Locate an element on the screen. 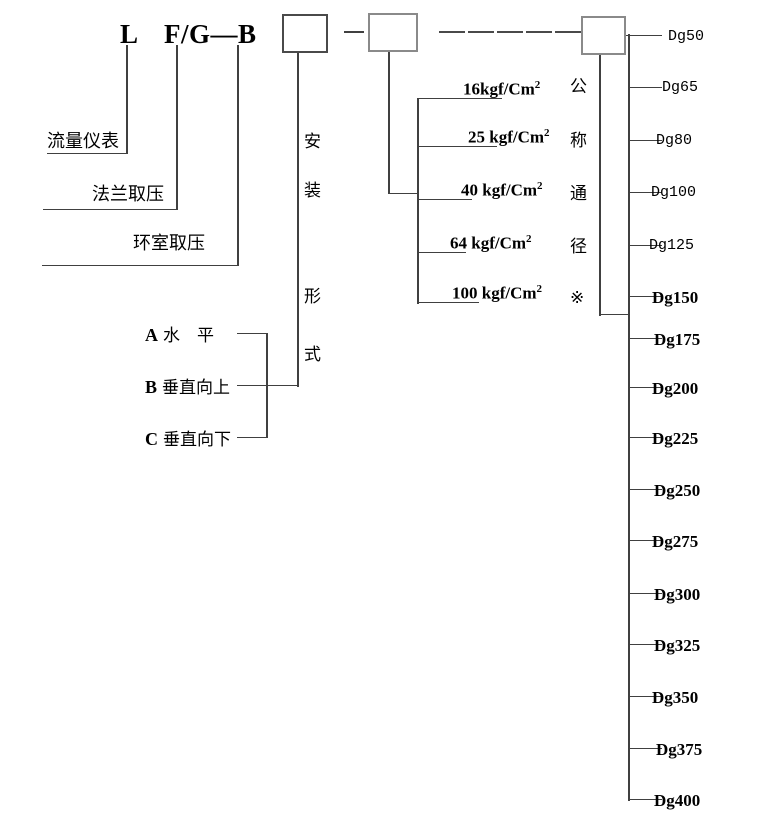 The height and width of the screenshot is (826, 776). tick-dg325 is located at coordinates (645, 644).